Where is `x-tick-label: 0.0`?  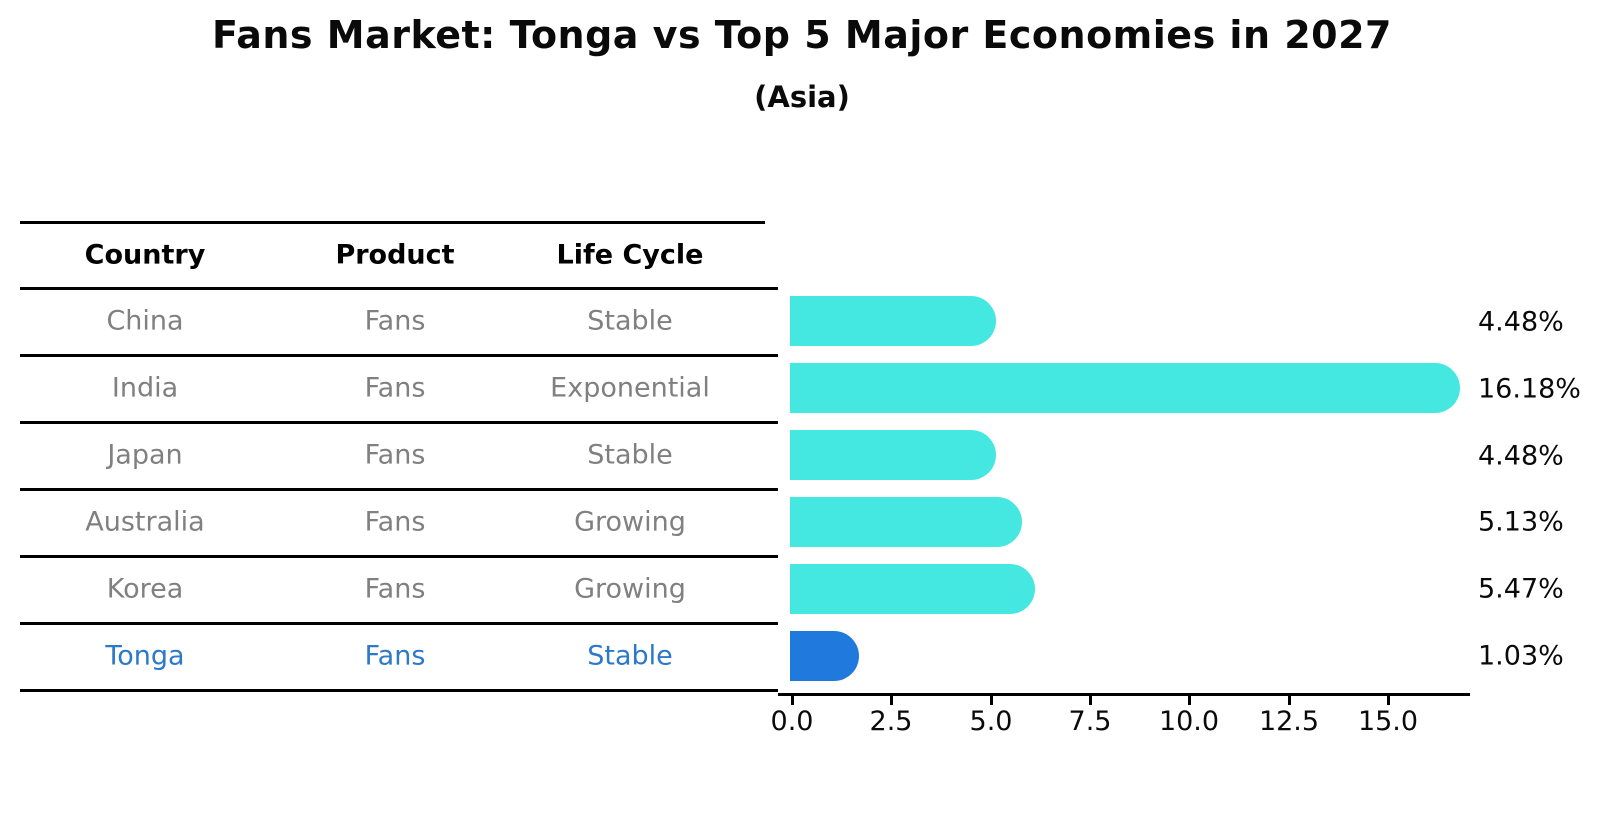
x-tick-label: 0.0 is located at coordinates (792, 721).